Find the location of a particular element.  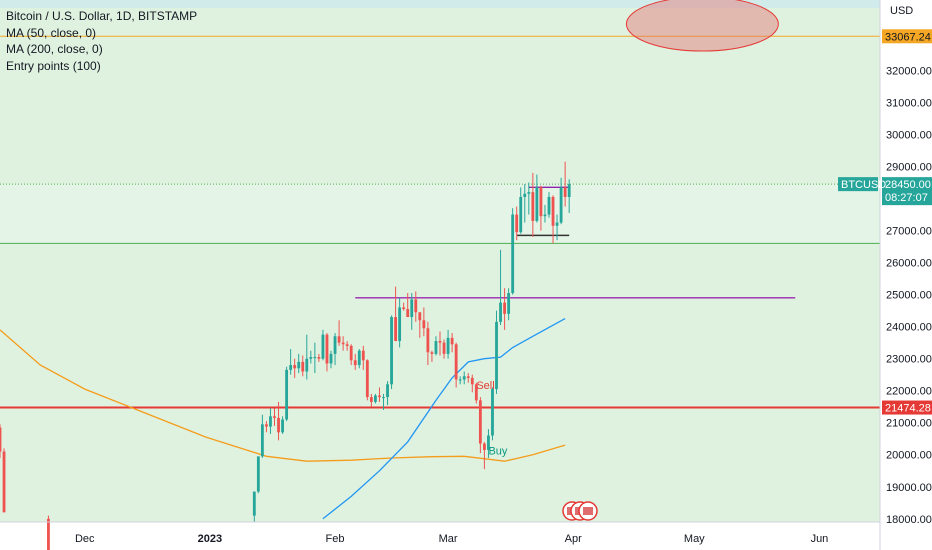

price-axis-tick: 21000.00 is located at coordinates (909, 424).